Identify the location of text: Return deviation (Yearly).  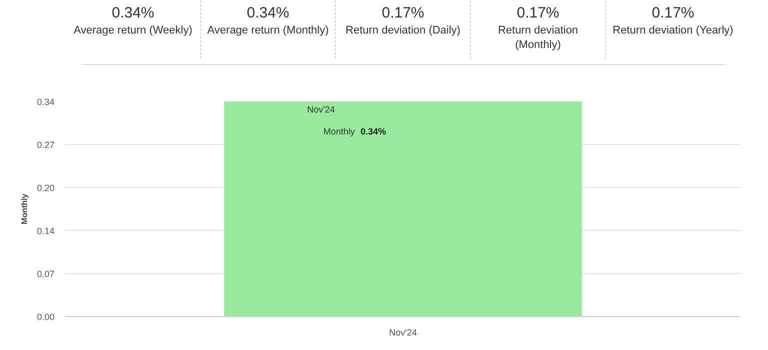
(673, 30).